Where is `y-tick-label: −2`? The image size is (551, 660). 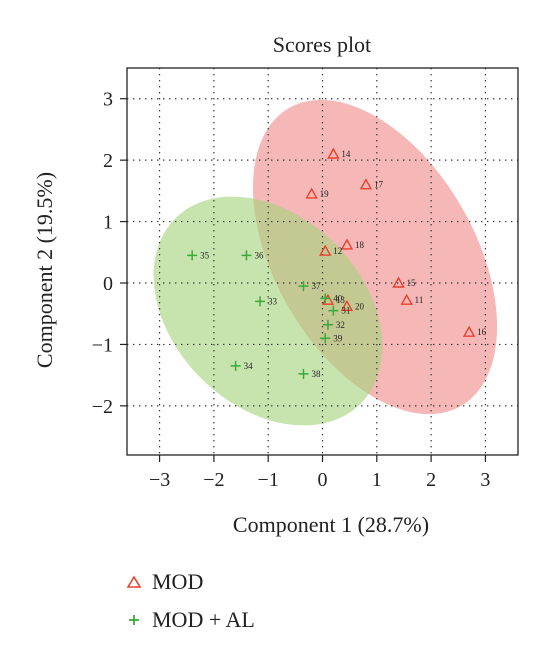
y-tick-label: −2 is located at coordinates (102, 407).